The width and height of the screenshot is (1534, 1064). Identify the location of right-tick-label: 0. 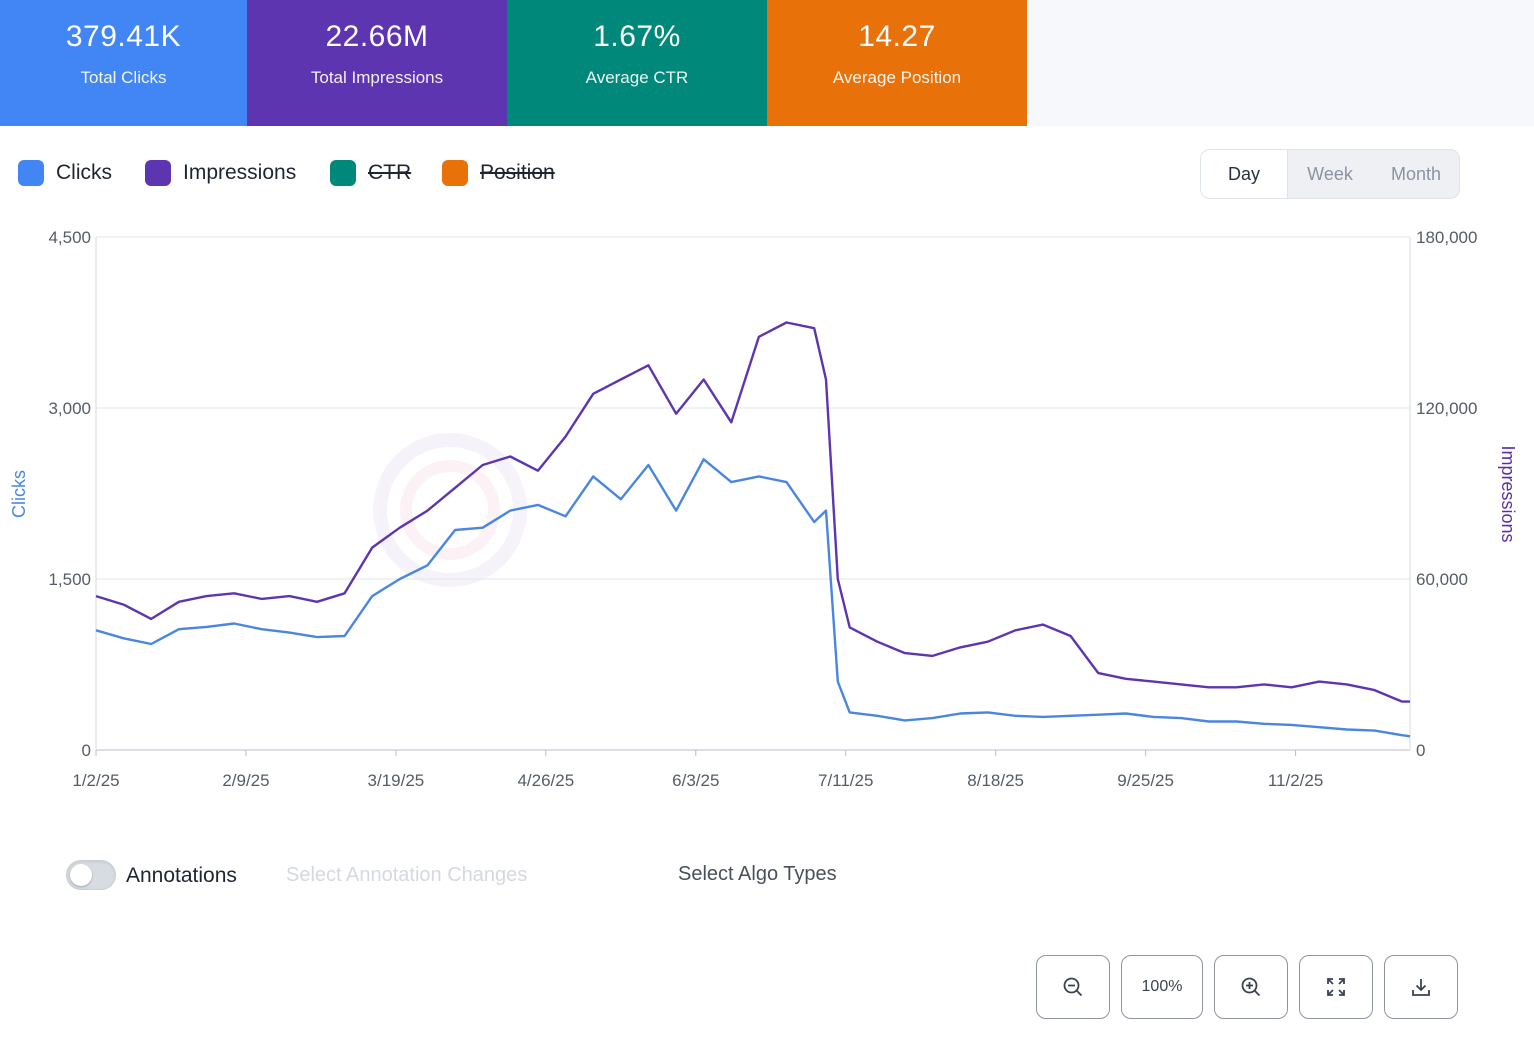
(1420, 750).